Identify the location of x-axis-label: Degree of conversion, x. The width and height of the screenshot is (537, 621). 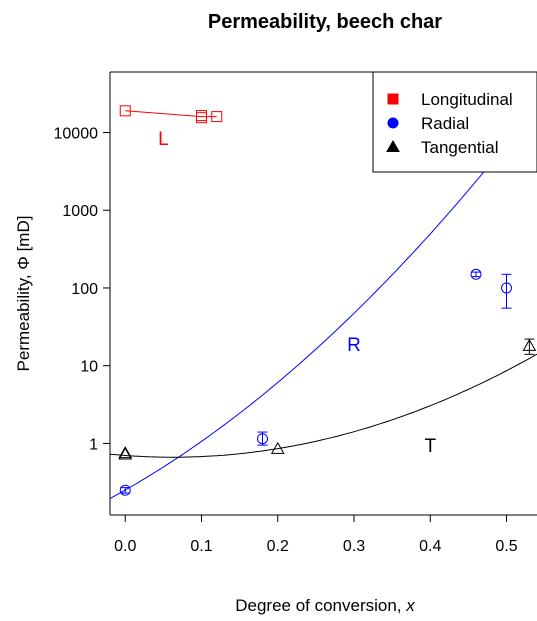
(325, 605).